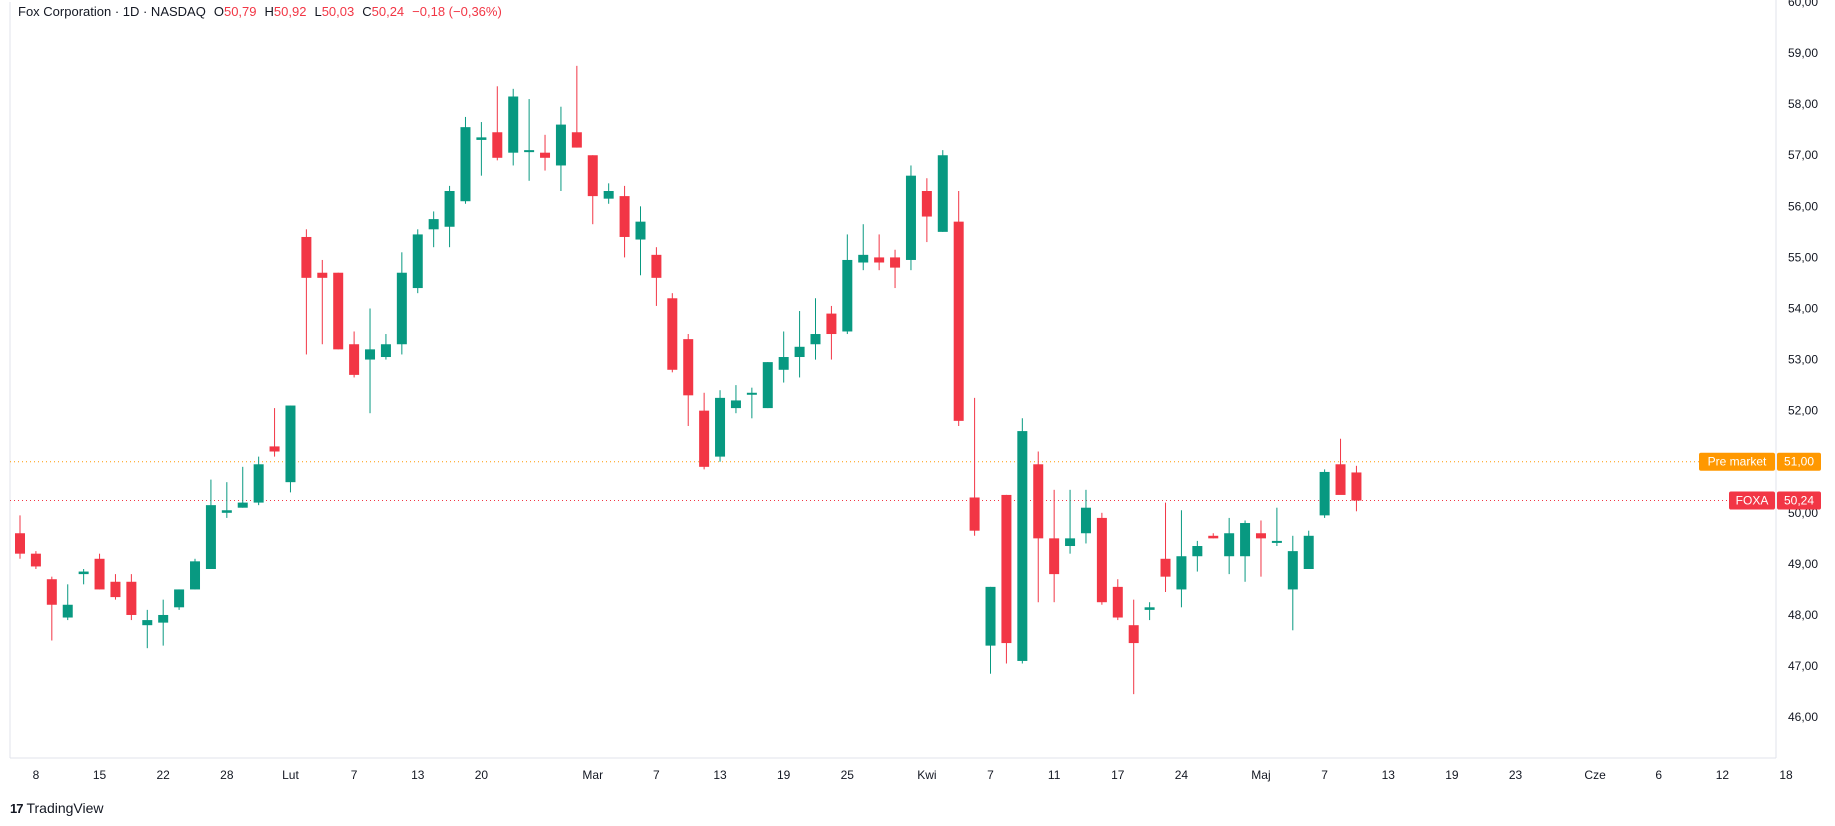 This screenshot has height=826, width=1835. Describe the element at coordinates (1803, 717) in the screenshot. I see `price-tick-label: 46,00` at that location.